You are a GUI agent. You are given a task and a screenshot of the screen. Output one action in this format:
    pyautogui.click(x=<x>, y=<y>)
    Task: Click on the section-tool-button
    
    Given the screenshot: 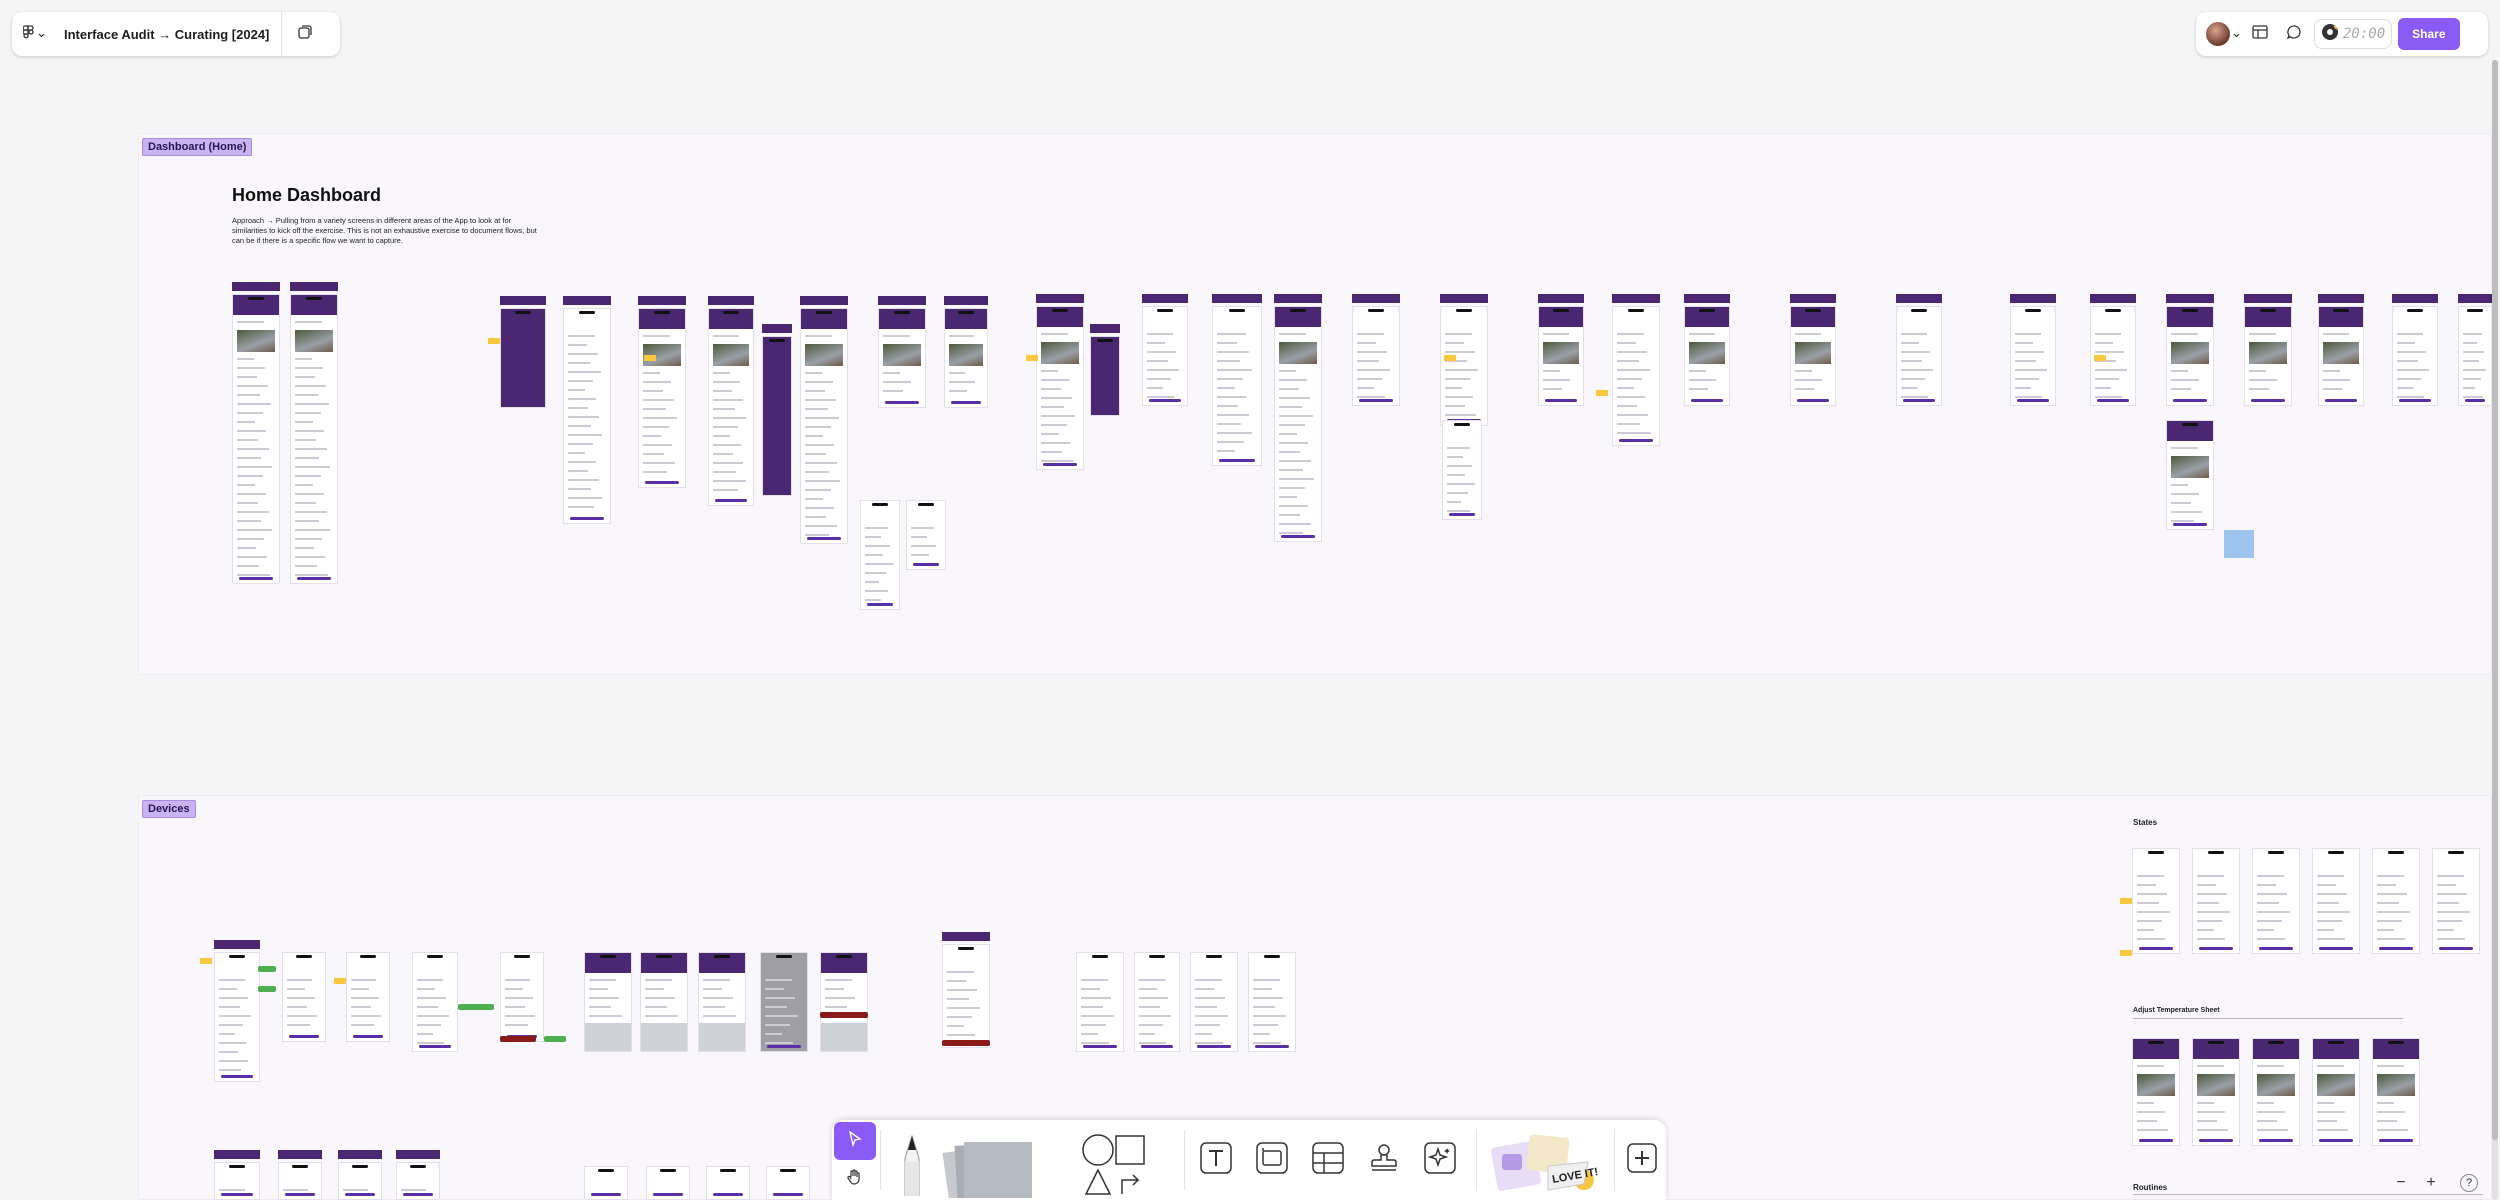 What is the action you would take?
    pyautogui.click(x=1272, y=1160)
    